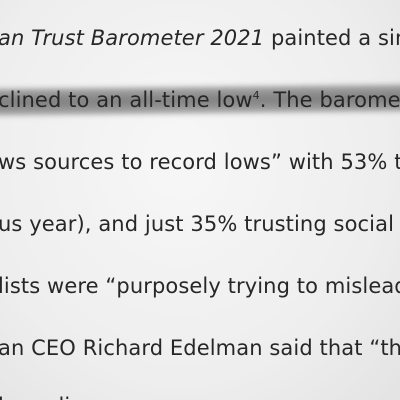  I want to click on text-line-1: an Trust Barometer 2021 painted a simil, so click(200, 38).